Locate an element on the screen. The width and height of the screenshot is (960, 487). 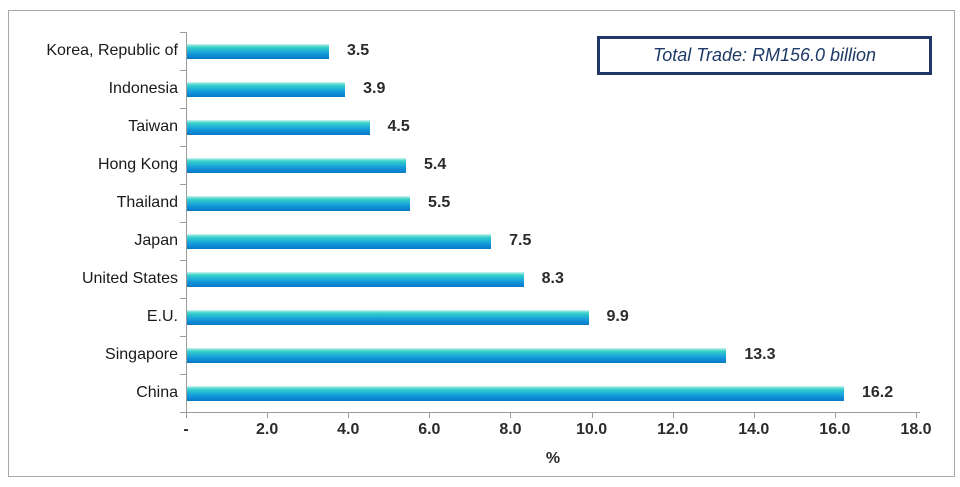
x-tick-label: 18.0 is located at coordinates (916, 429).